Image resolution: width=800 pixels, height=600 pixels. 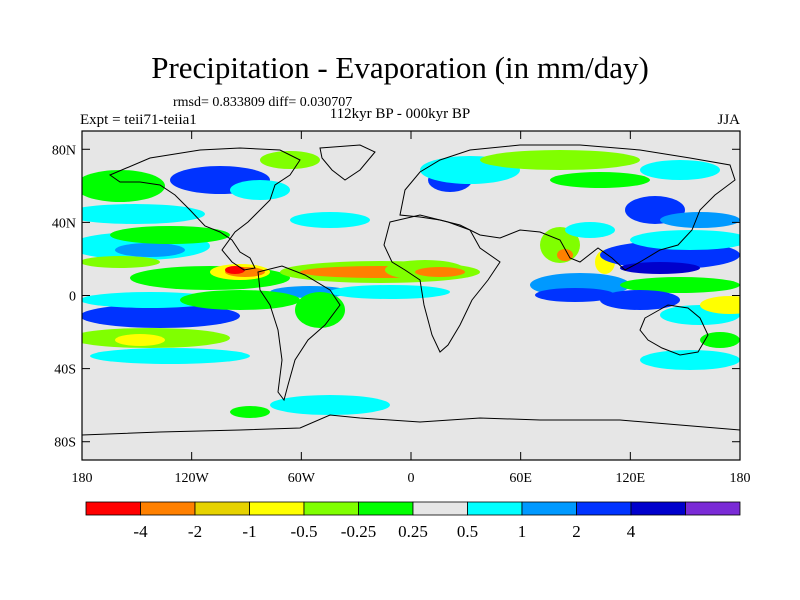 I want to click on colorbar-label: -1, so click(x=249, y=531).